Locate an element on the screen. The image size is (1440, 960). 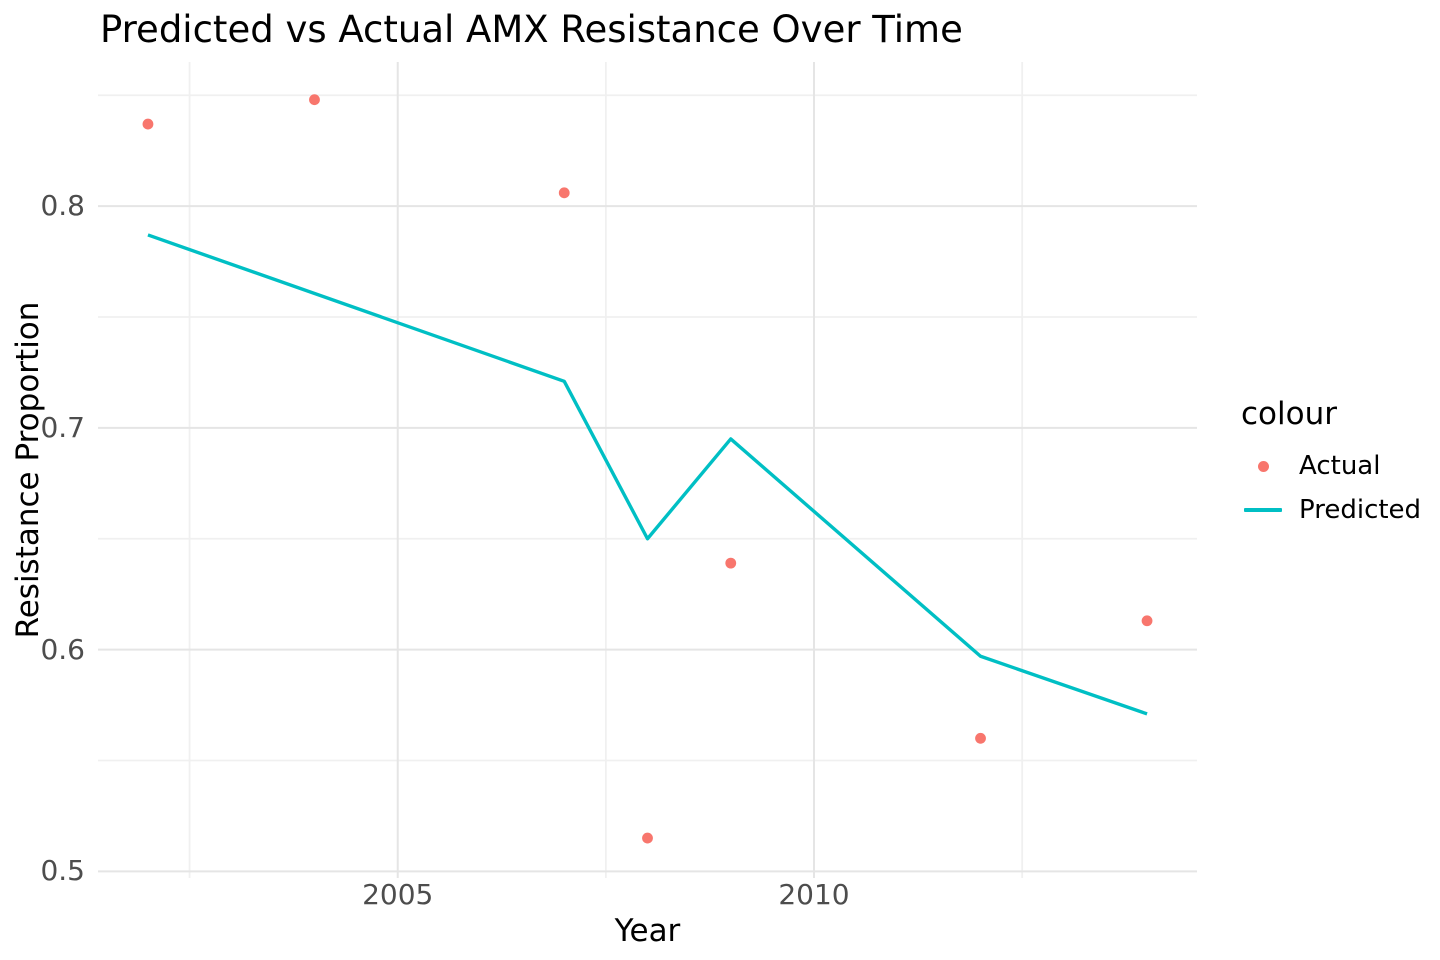
line-swatch-icon is located at coordinates (1263, 510).